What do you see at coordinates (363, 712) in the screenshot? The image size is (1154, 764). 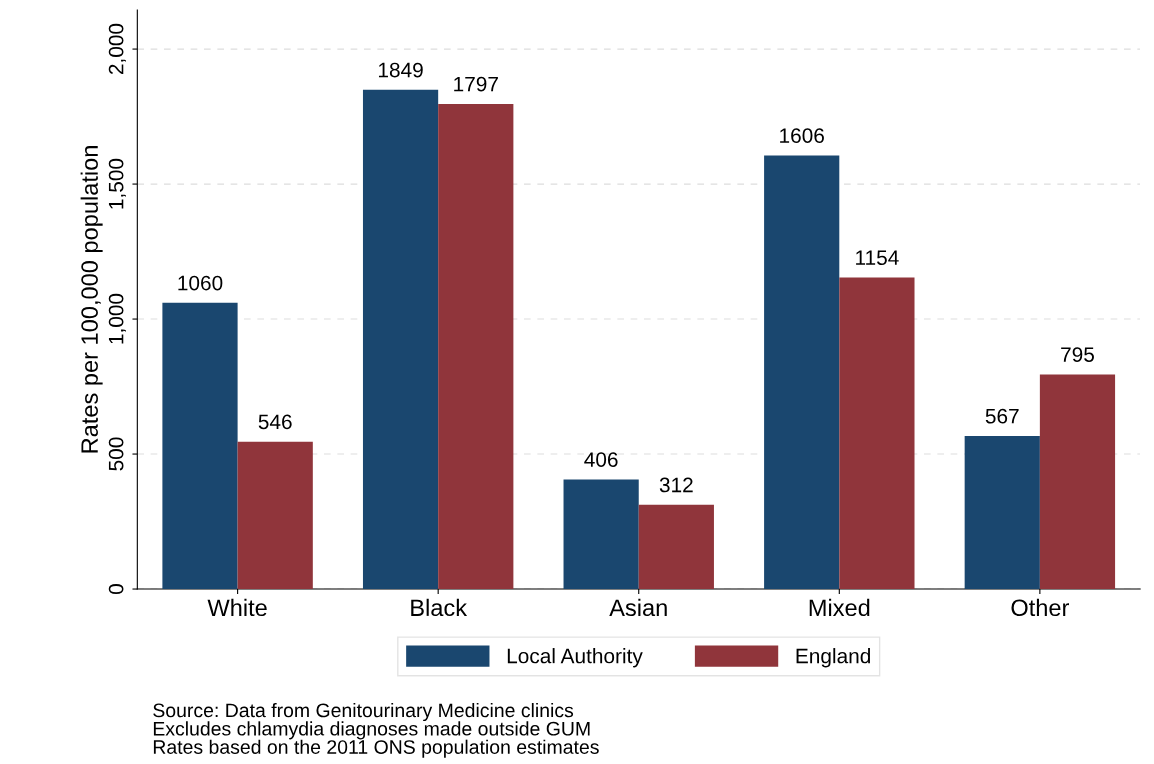 I see `source-note: Source: Data from Genitourinary Medicine clinics` at bounding box center [363, 712].